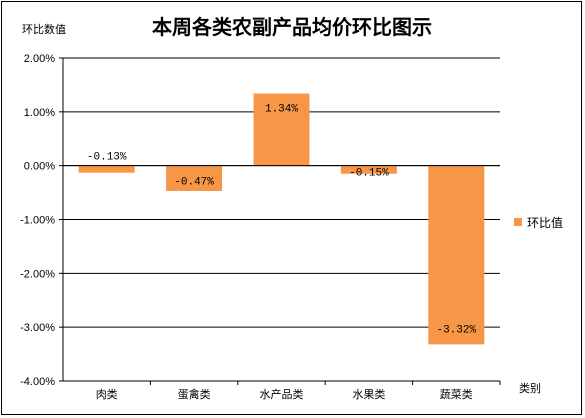 The height and width of the screenshot is (418, 585). Describe the element at coordinates (518, 222) in the screenshot. I see `legend-swatch` at that location.